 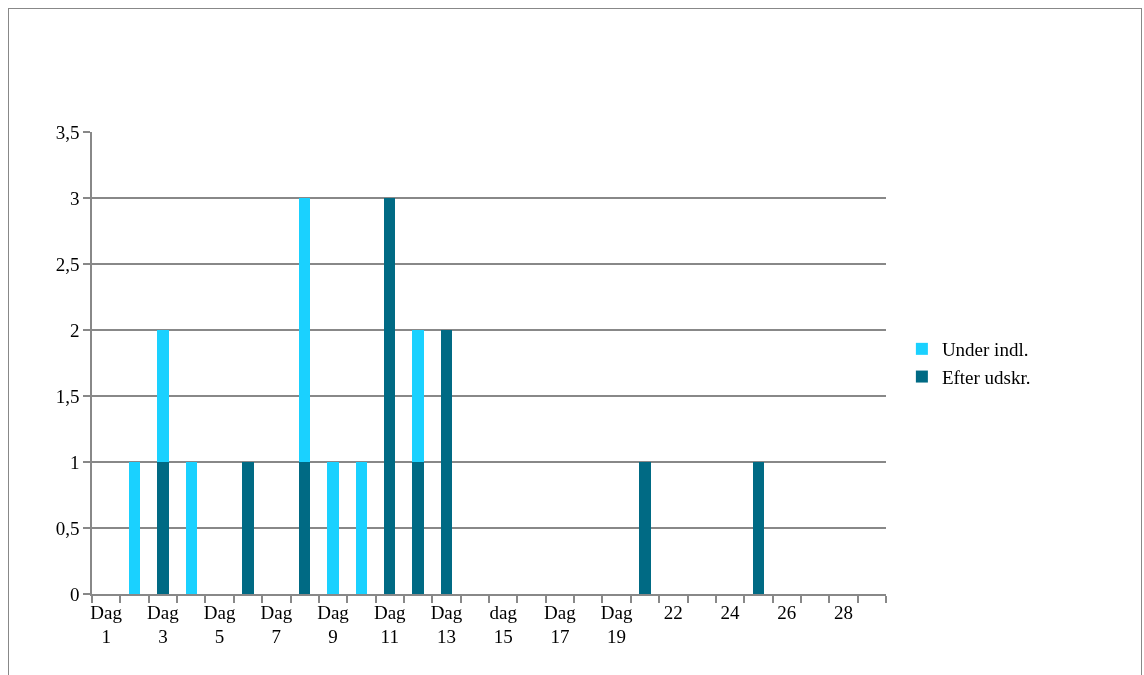 What do you see at coordinates (276, 624) in the screenshot?
I see `x-tick-label: Dag 7` at bounding box center [276, 624].